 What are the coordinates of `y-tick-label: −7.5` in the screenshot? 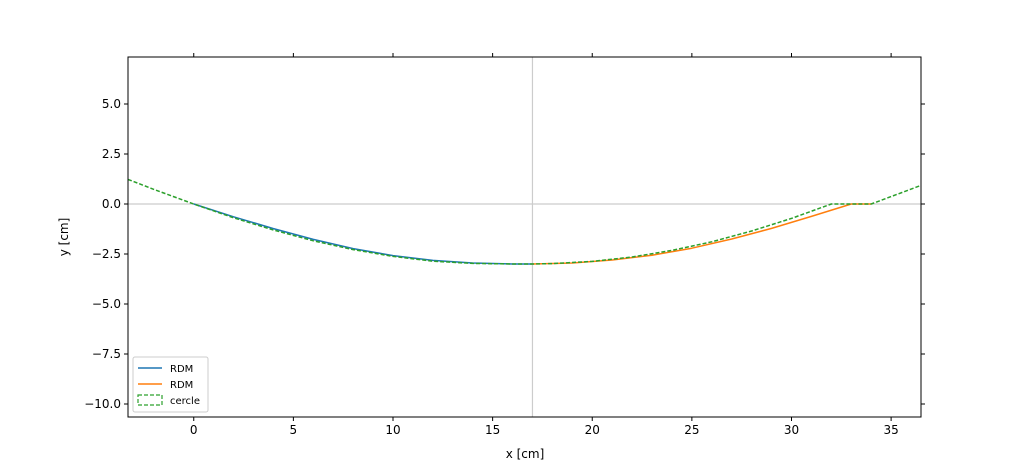 It's located at (106, 354).